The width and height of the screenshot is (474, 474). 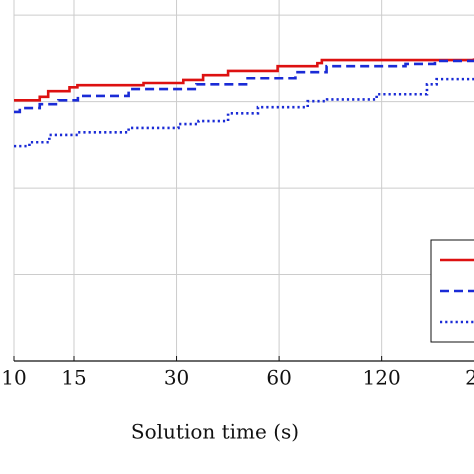 I want to click on x-tick-label: 120, so click(x=382, y=378).